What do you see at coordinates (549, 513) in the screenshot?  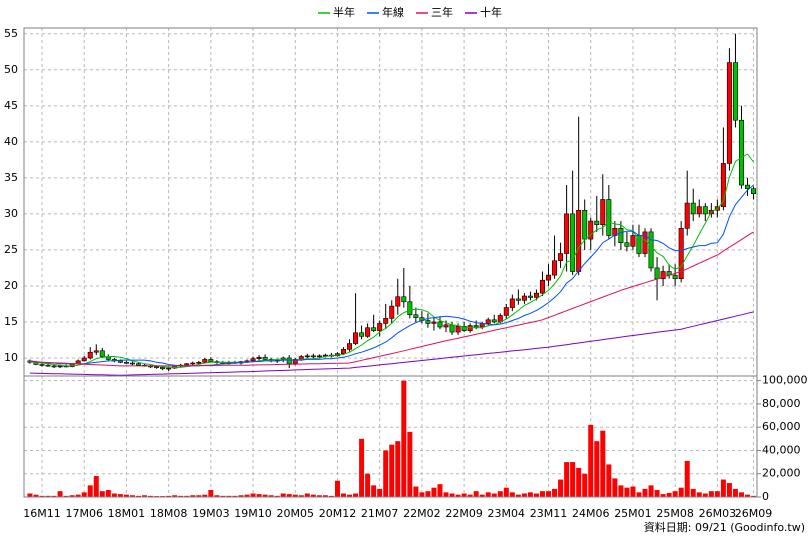 I see `x-tick-label: 23M11` at bounding box center [549, 513].